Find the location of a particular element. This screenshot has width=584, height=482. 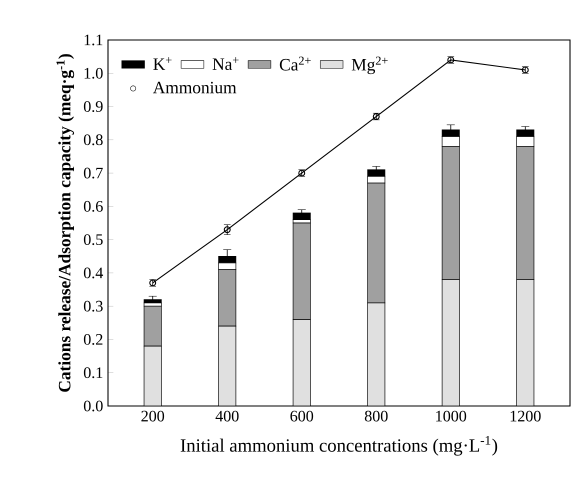

y-axis-title: Cations release/Adsorption capacity (meq·g$^{-1}$) is located at coordinates (65, 223).